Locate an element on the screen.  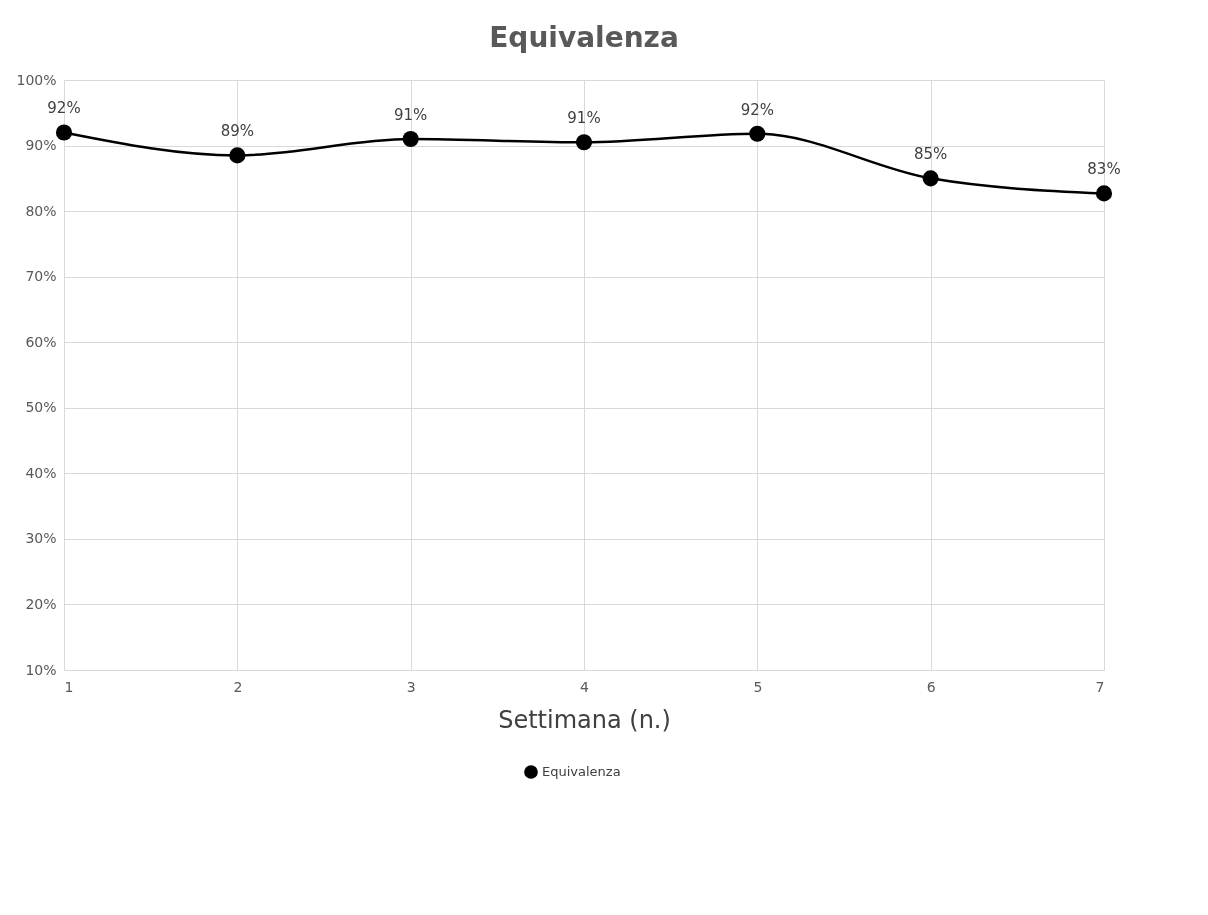
data-label: 85% is located at coordinates (930, 154).